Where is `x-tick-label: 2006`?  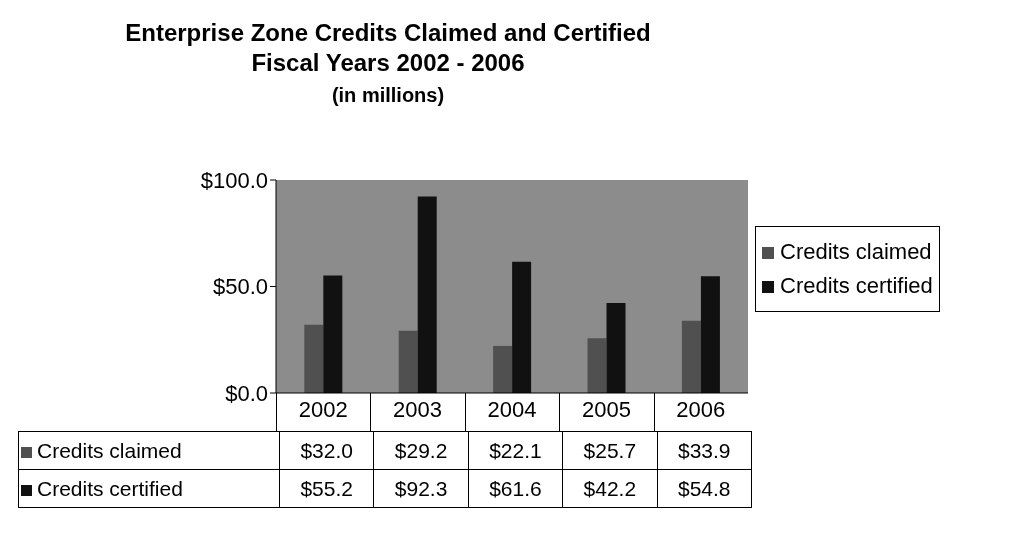
x-tick-label: 2006 is located at coordinates (701, 409).